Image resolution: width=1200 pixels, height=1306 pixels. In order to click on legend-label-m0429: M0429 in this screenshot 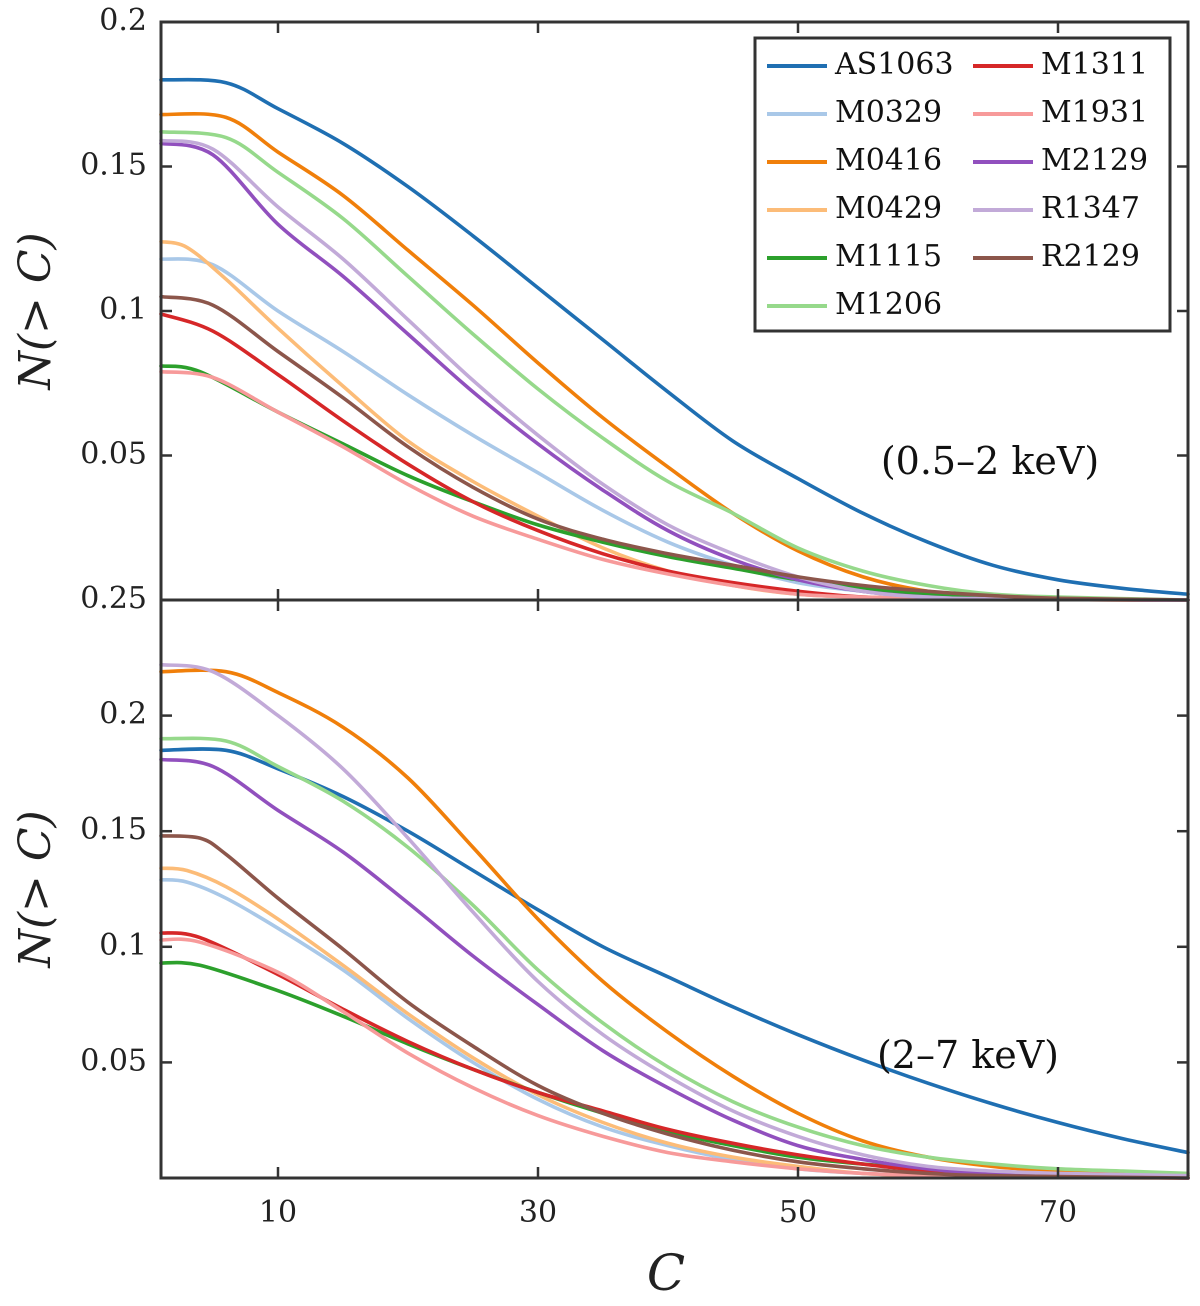, I will do `click(888, 208)`.